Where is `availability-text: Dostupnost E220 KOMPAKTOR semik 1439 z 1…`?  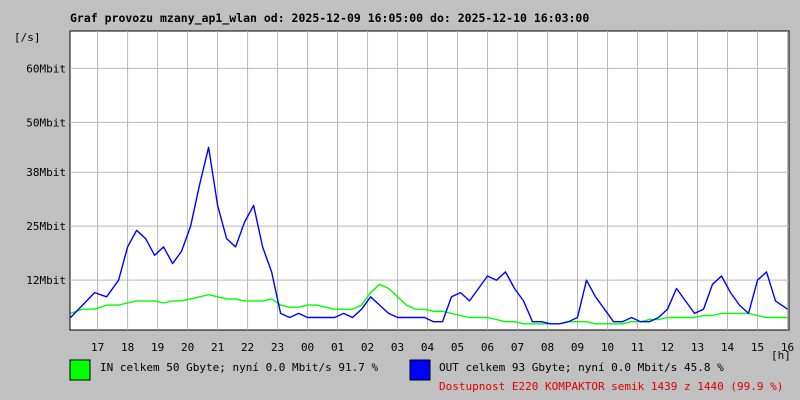 availability-text: Dostupnost E220 KOMPAKTOR semik 1439 z 1… is located at coordinates (611, 386).